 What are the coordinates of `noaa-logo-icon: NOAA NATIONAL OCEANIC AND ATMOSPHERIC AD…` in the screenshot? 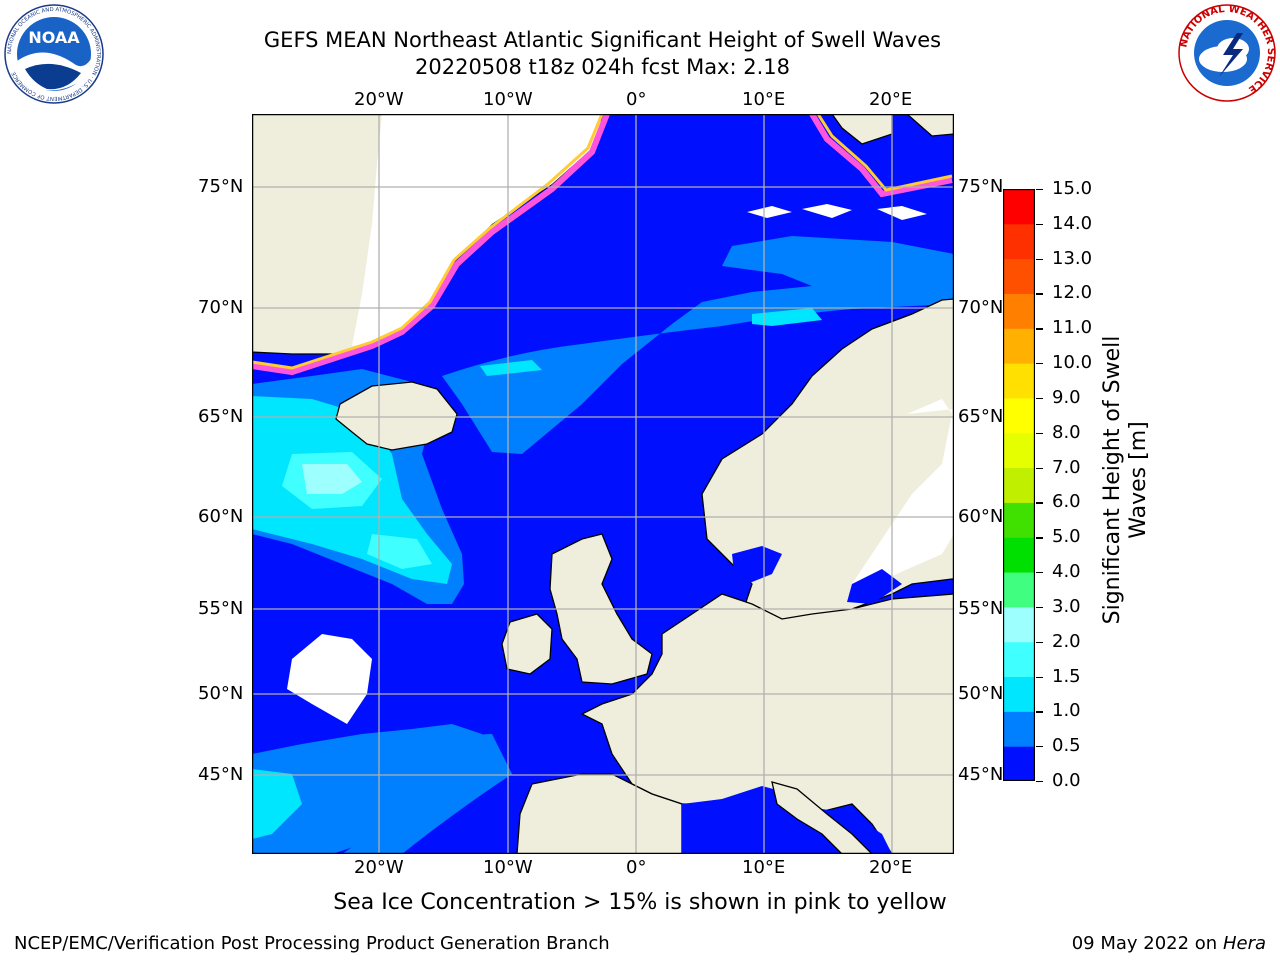 It's located at (54, 54).